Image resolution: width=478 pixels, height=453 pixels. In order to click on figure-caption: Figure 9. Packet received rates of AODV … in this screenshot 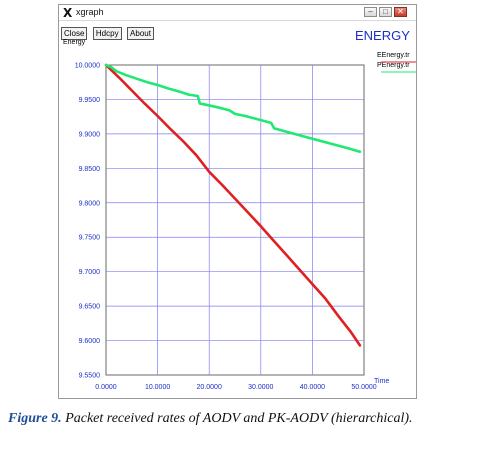, I will do `click(239, 418)`.